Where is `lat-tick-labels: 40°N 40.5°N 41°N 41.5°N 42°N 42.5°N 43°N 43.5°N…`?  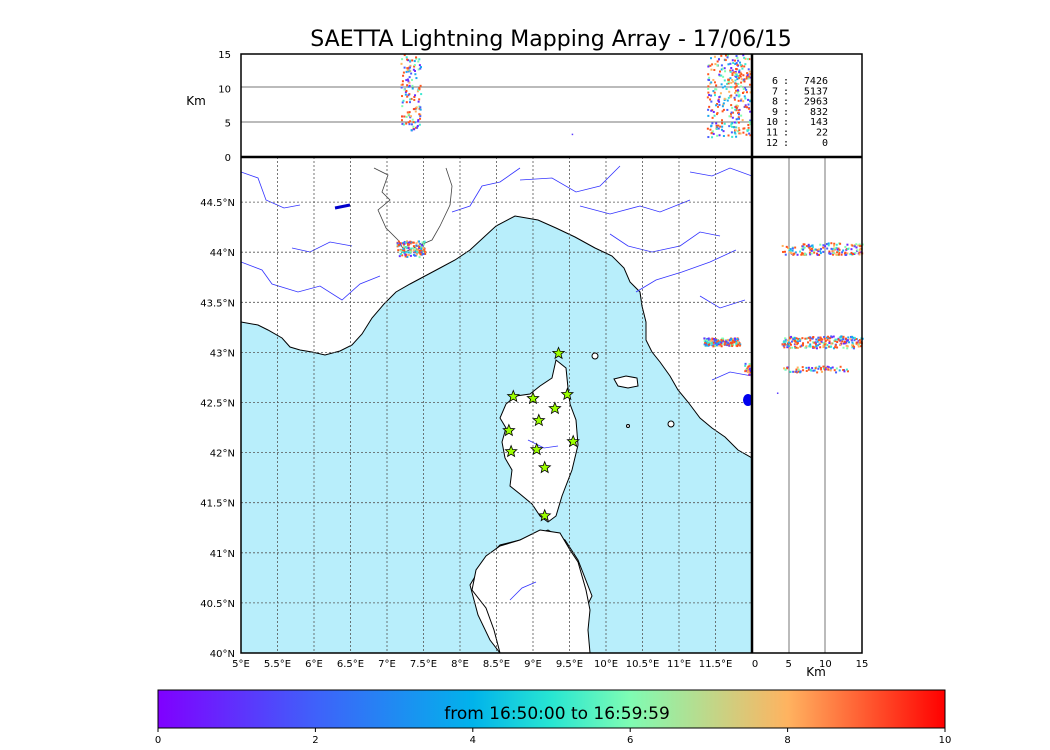
lat-tick-labels: 40°N 40.5°N 41°N 41.5°N 42°N 42.5°N 43°N 43.5°N… is located at coordinates (217, 429).